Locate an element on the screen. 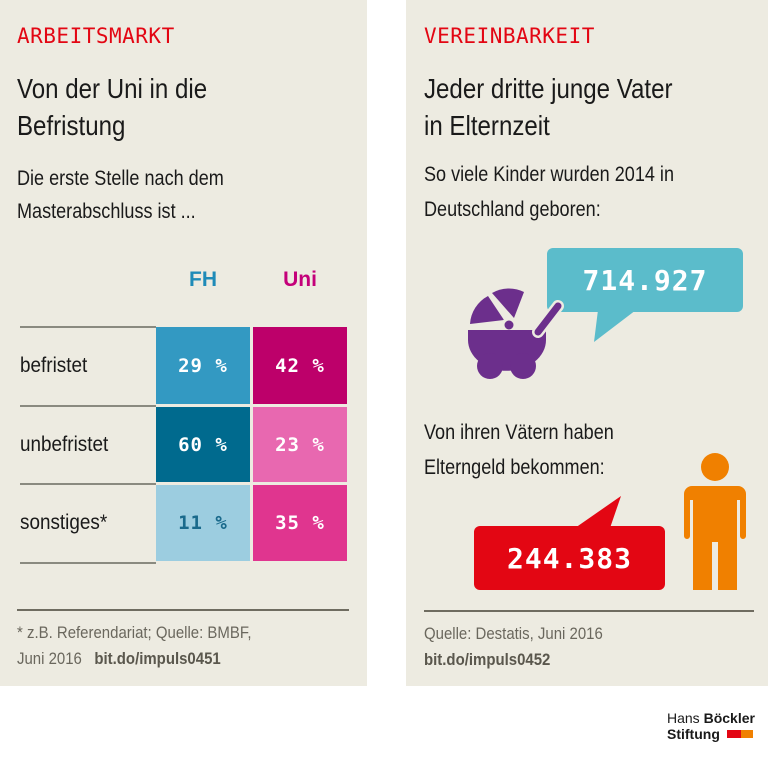 This screenshot has width=768, height=768. logo-word-hans: Hans is located at coordinates (683, 718).